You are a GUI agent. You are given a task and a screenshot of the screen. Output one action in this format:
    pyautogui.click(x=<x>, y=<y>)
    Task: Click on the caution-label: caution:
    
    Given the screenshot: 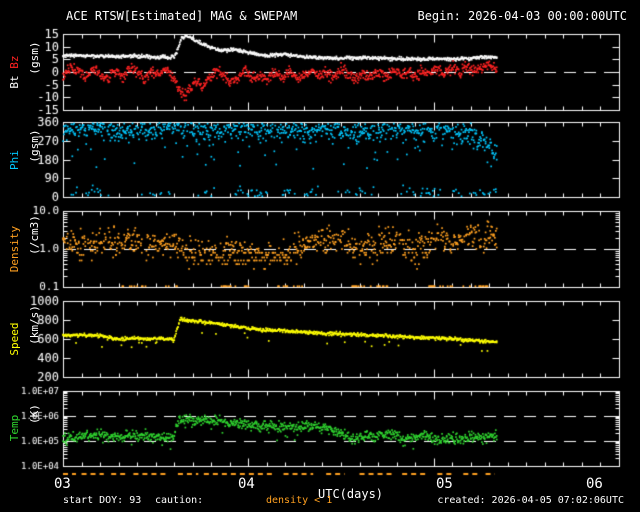 What is the action you would take?
    pyautogui.click(x=179, y=500)
    